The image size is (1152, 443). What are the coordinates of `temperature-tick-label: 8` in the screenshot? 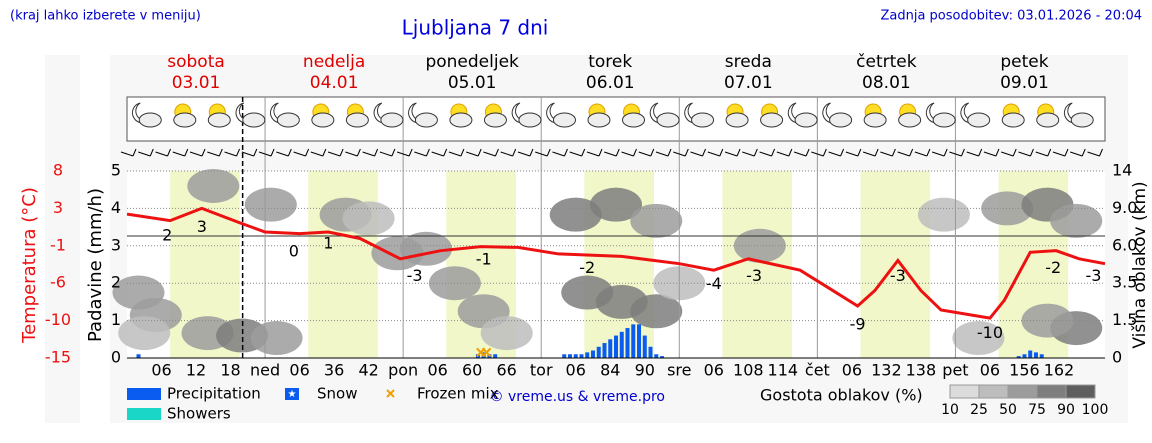 It's located at (58, 170).